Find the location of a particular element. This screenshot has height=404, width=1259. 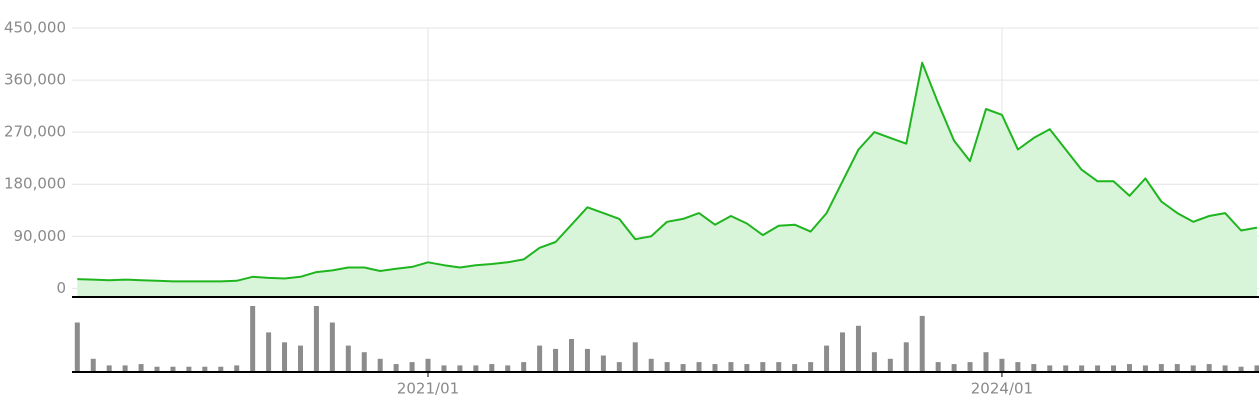

x-tick-label: 2024/01 is located at coordinates (1002, 389).